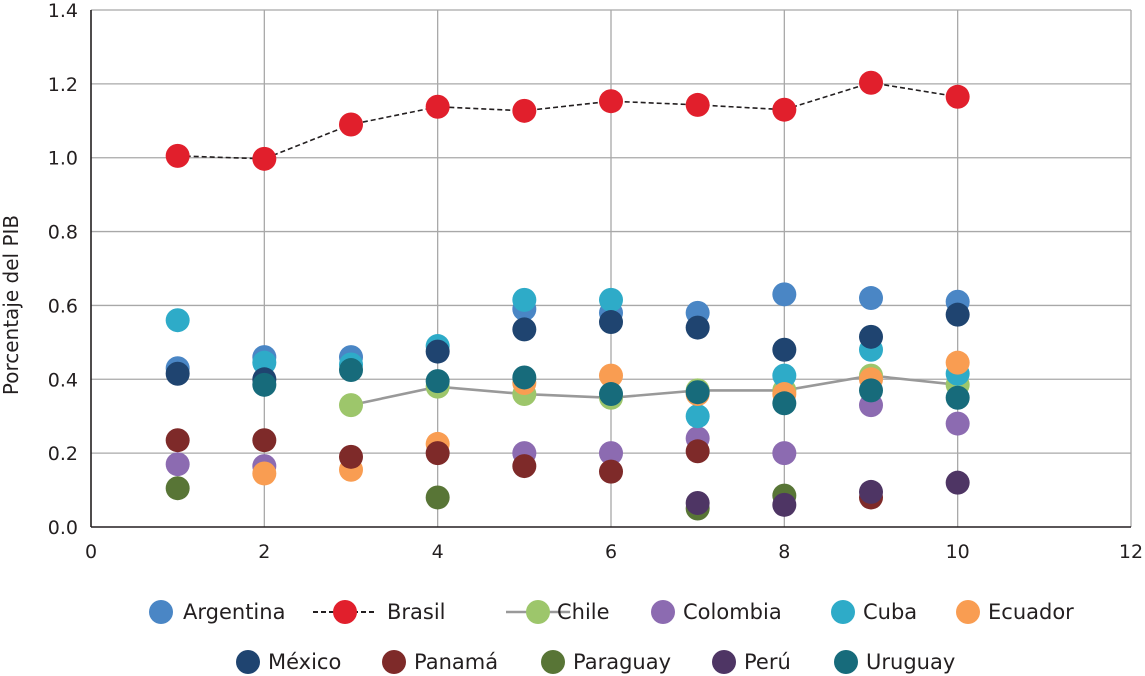 The height and width of the screenshot is (676, 1145). I want to click on y-tick-label: 0.4, so click(63, 380).